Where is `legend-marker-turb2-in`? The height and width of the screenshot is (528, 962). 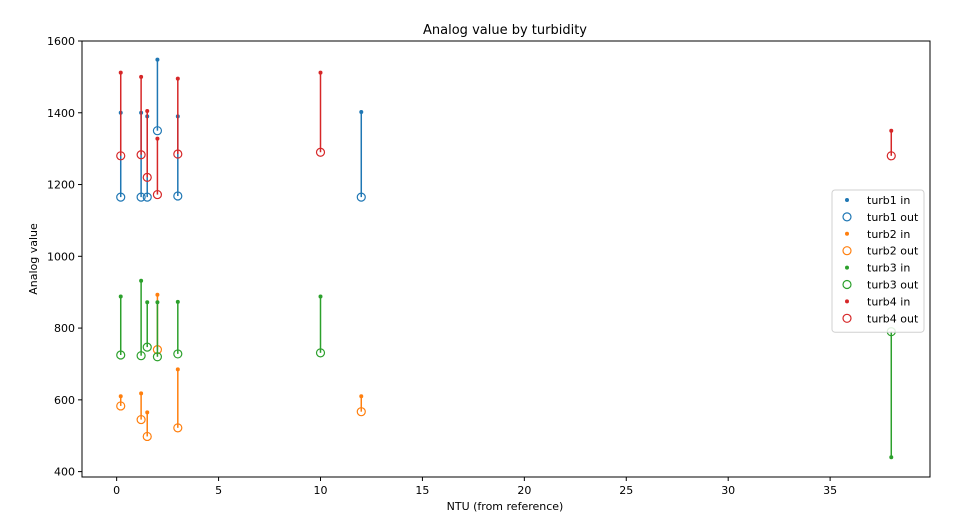
legend-marker-turb2-in is located at coordinates (847, 233).